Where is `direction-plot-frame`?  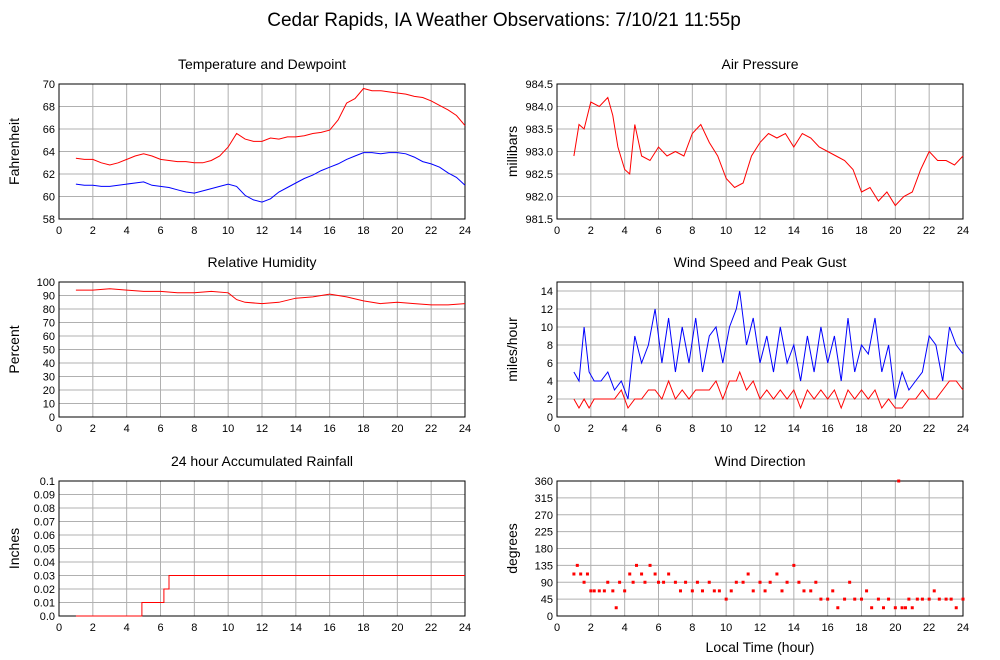
direction-plot-frame is located at coordinates (760, 548).